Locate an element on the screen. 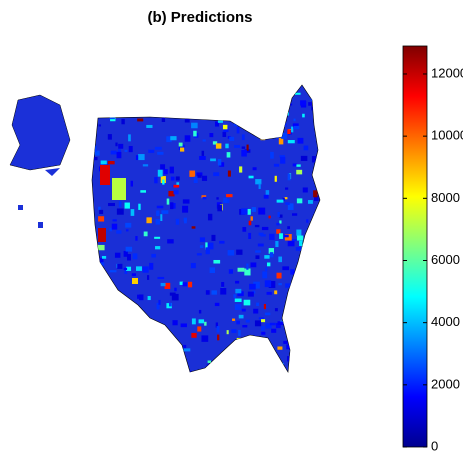  hawaii is located at coordinates (40, 225).